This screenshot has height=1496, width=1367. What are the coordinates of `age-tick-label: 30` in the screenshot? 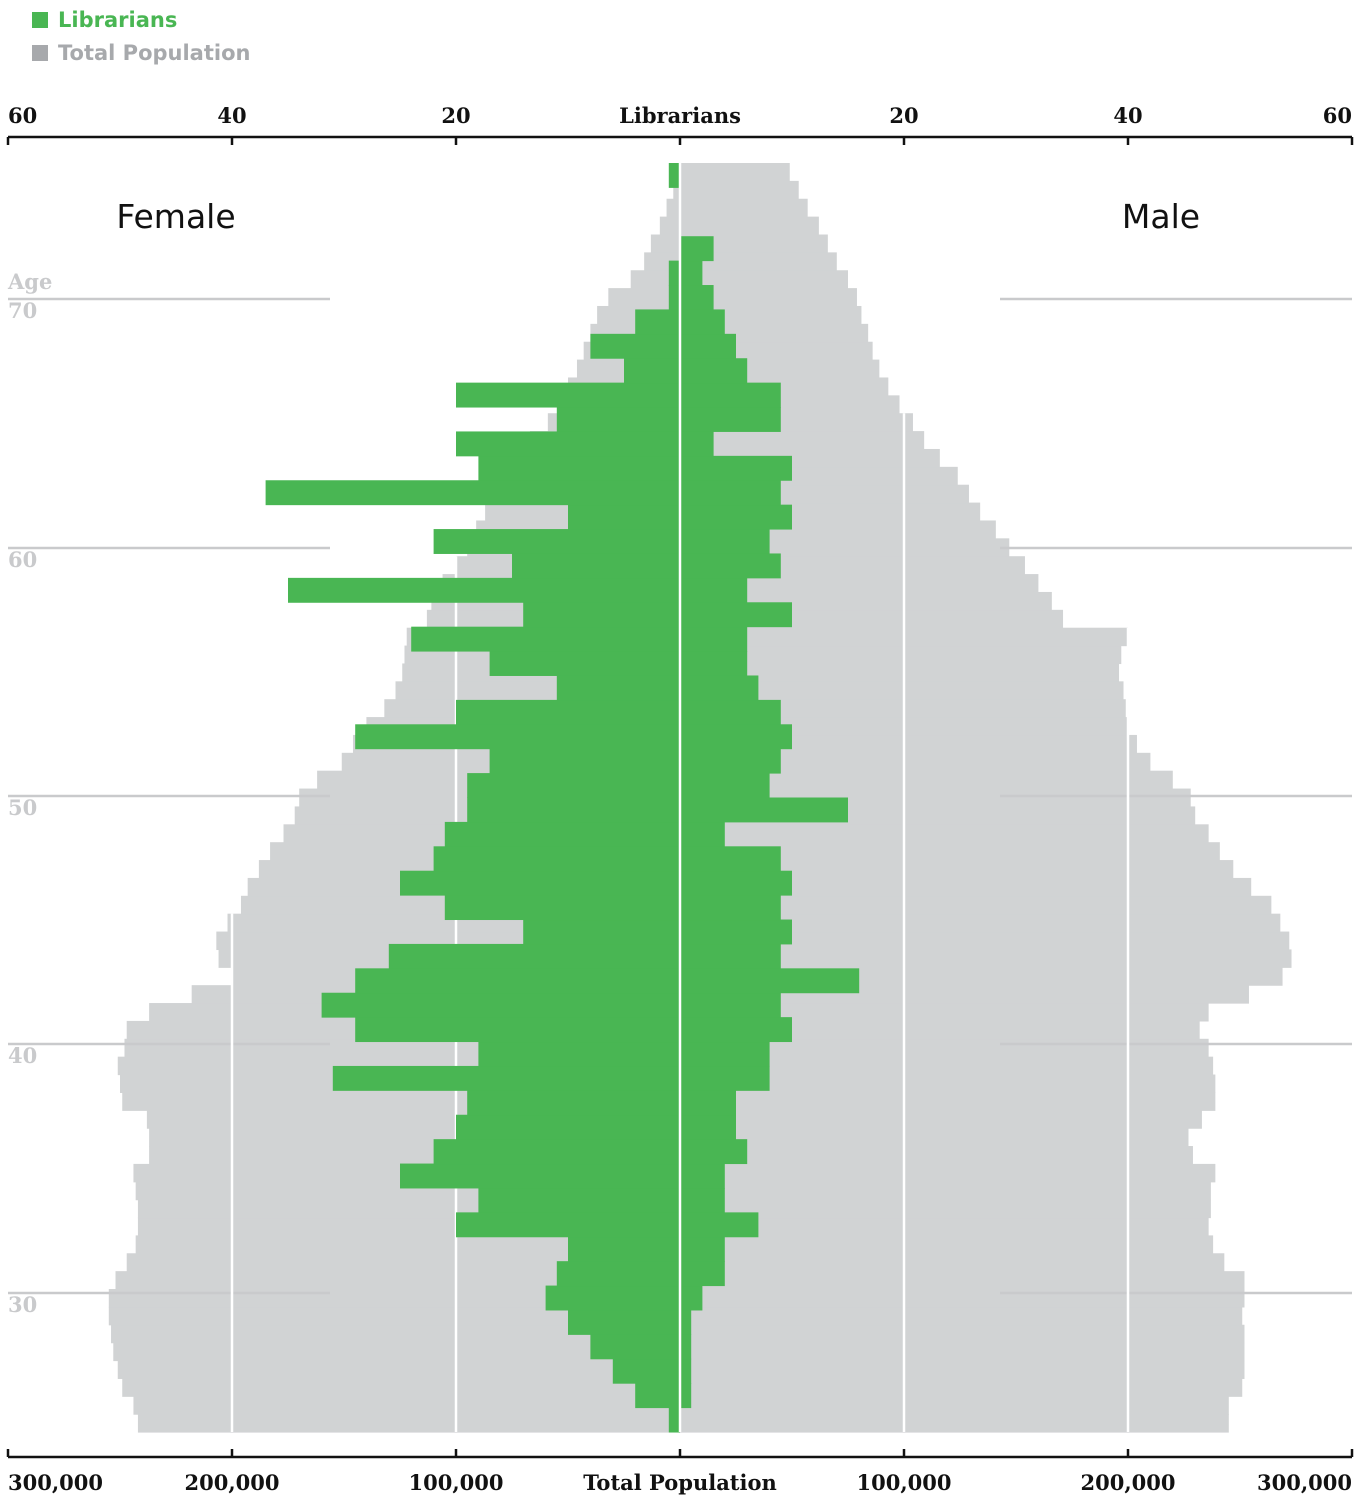 It's located at (22, 1304).